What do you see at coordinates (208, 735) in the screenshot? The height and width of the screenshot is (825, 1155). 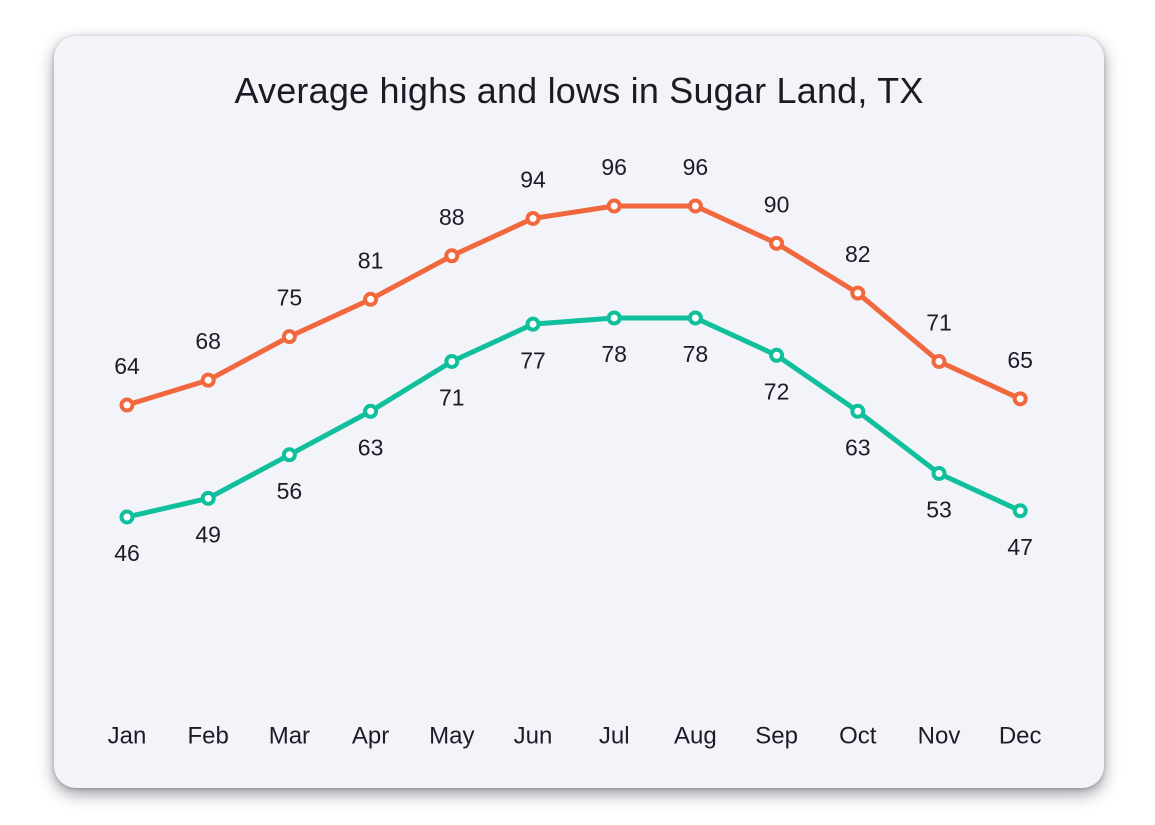 I see `x-axis-label: Feb` at bounding box center [208, 735].